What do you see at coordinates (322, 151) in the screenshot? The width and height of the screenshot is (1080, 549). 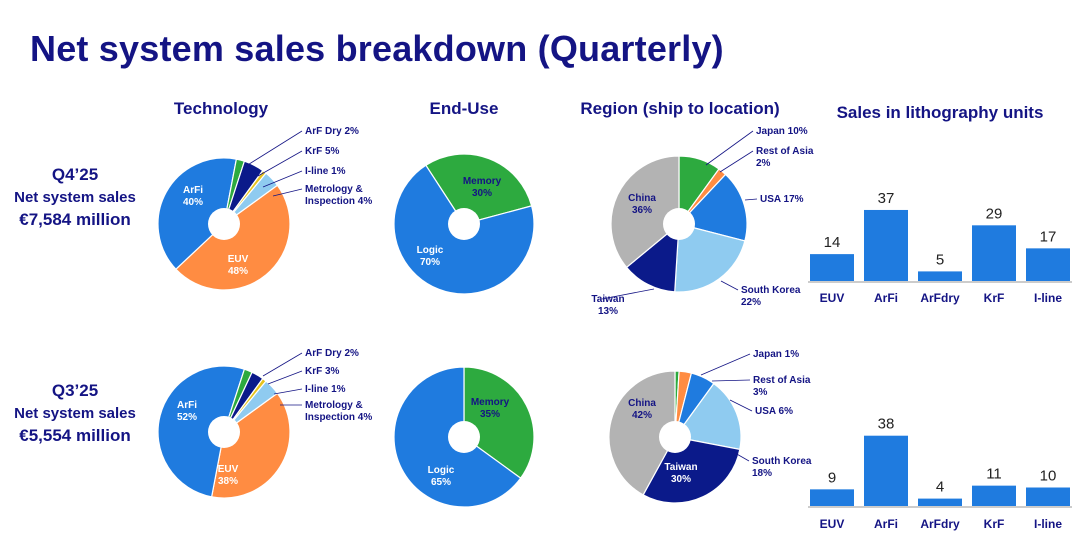 I see `slice-label-krf: KrF 5%` at bounding box center [322, 151].